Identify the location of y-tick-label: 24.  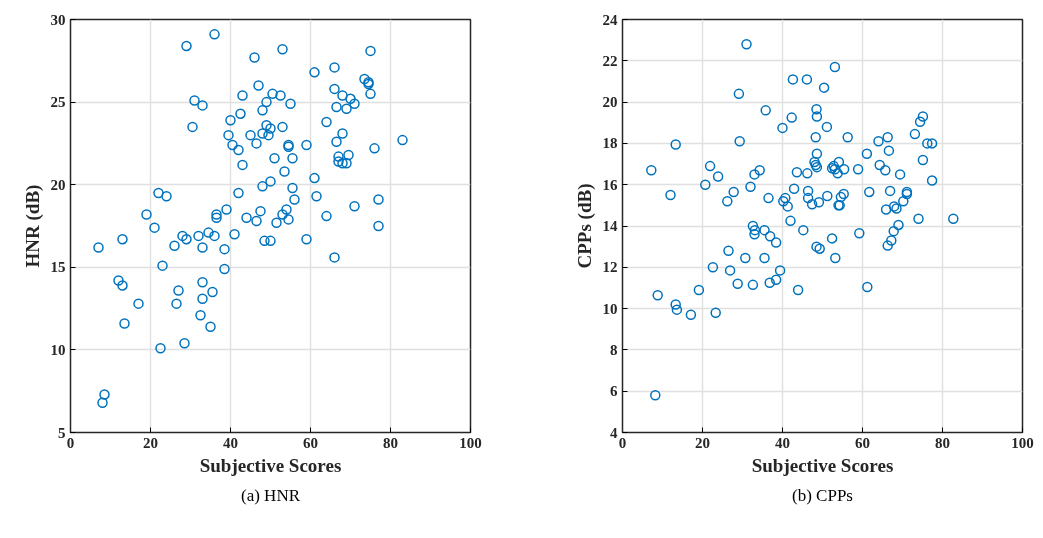
(610, 19).